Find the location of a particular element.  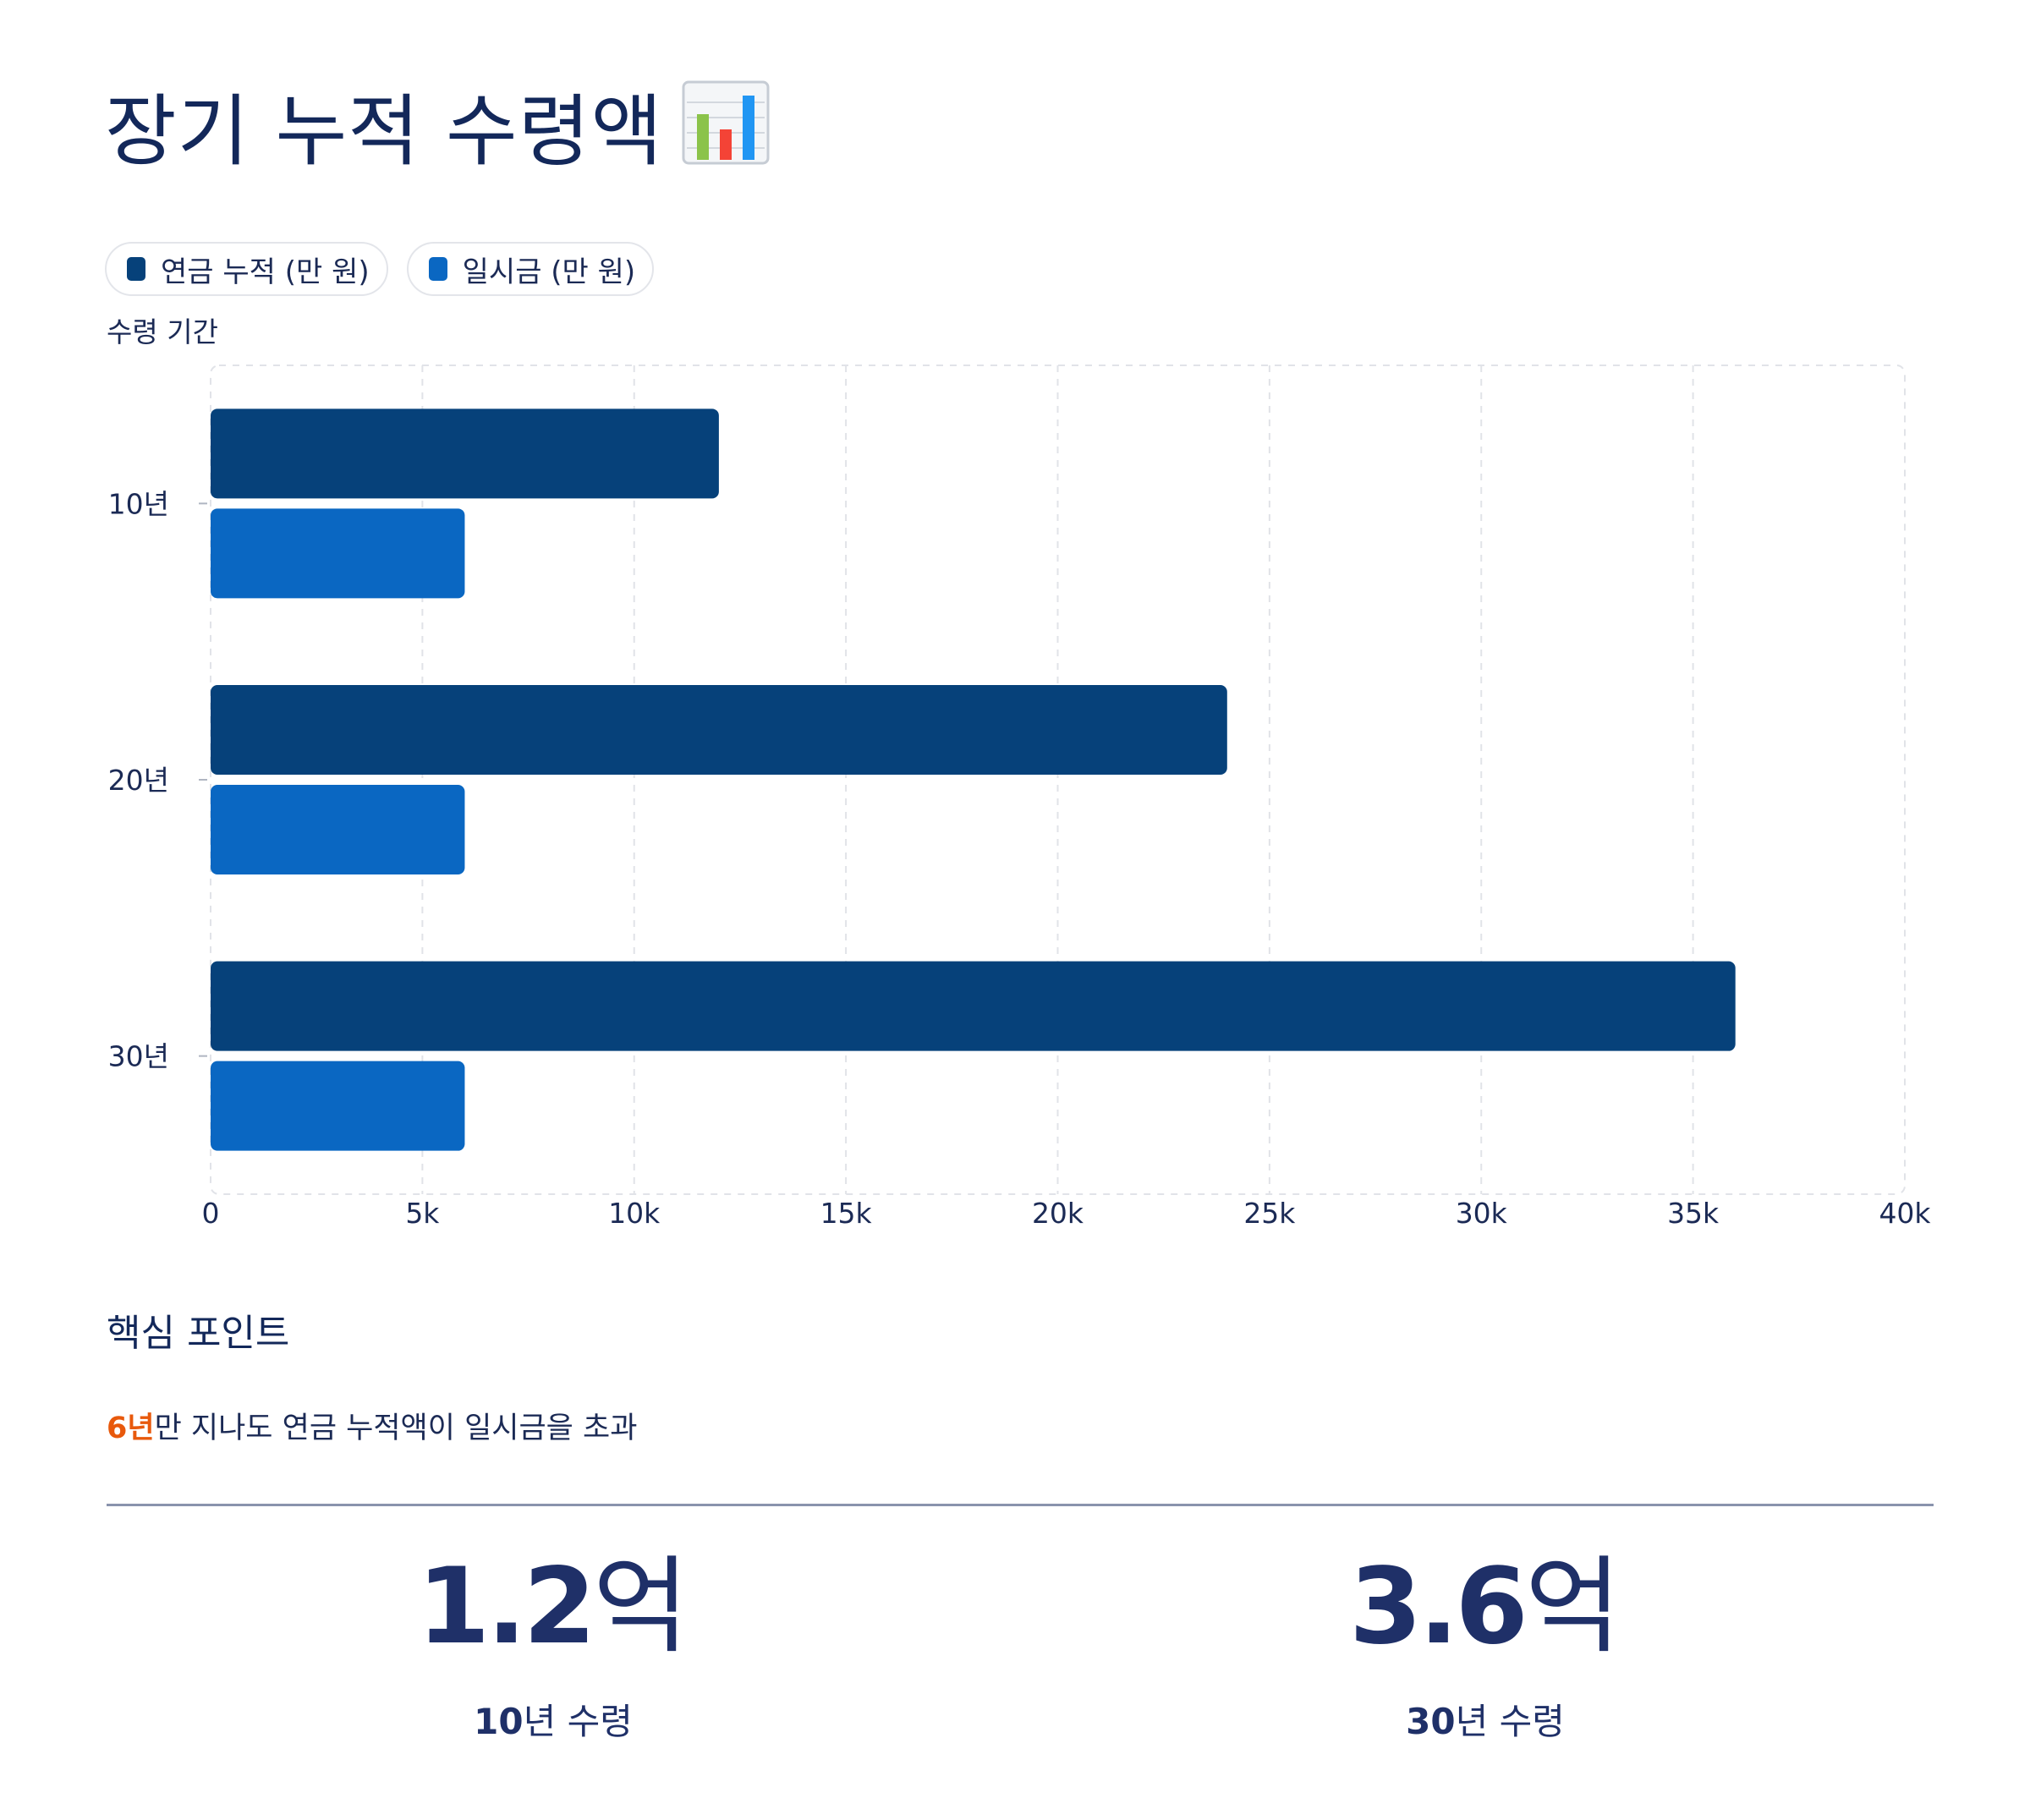

stat-label-years: 30 is located at coordinates (1431, 1721).